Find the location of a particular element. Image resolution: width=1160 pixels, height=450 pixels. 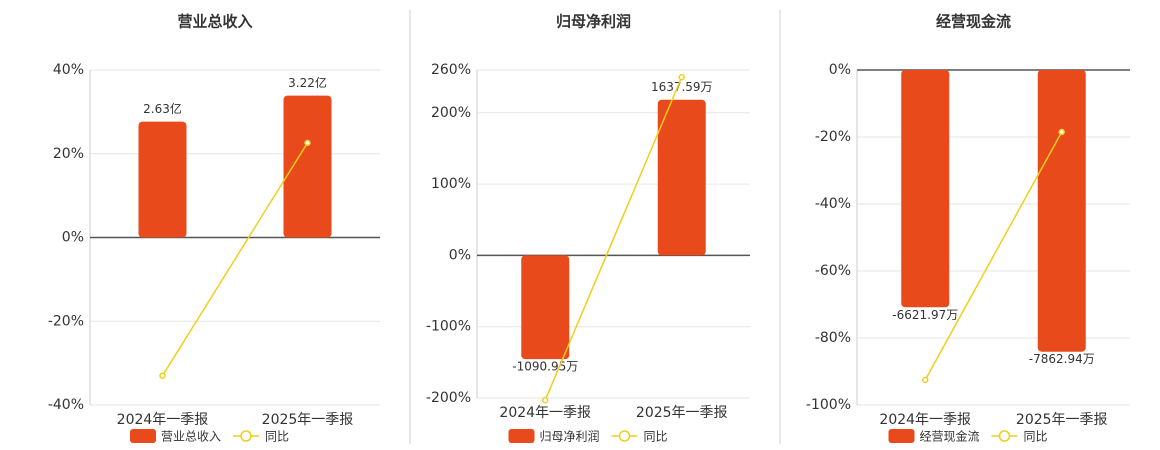

legend-label: 经营现金流 is located at coordinates (950, 436).